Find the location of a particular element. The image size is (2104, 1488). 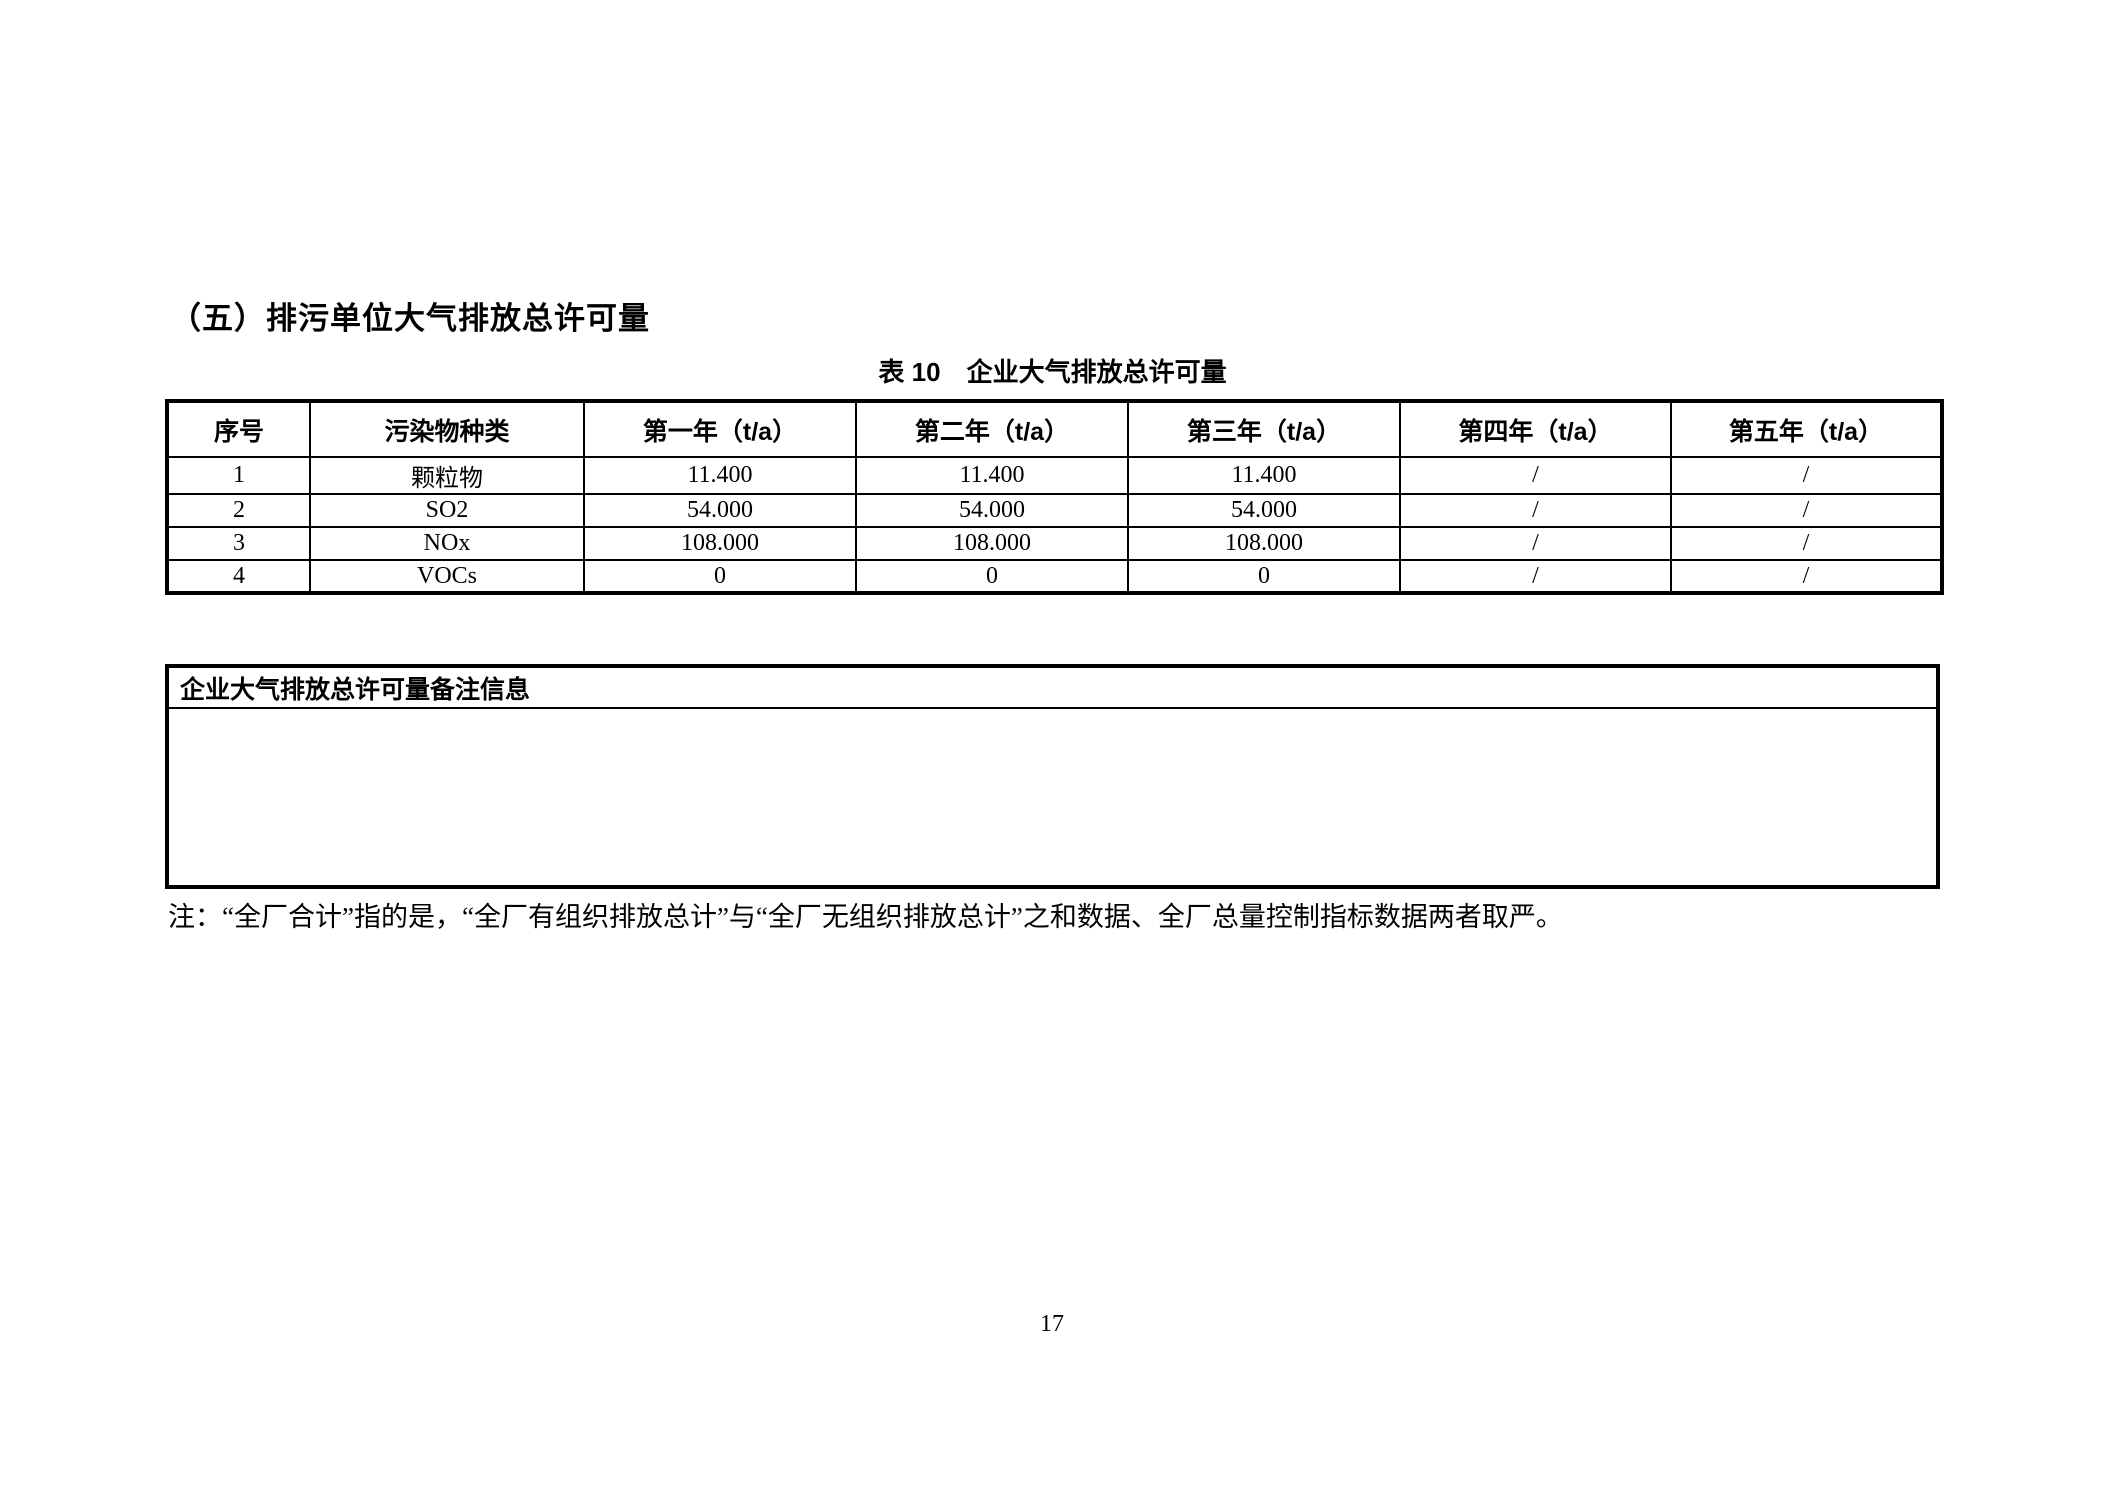

remark-box-title: 企业大气排放总许可量备注信息 is located at coordinates (1052, 688).